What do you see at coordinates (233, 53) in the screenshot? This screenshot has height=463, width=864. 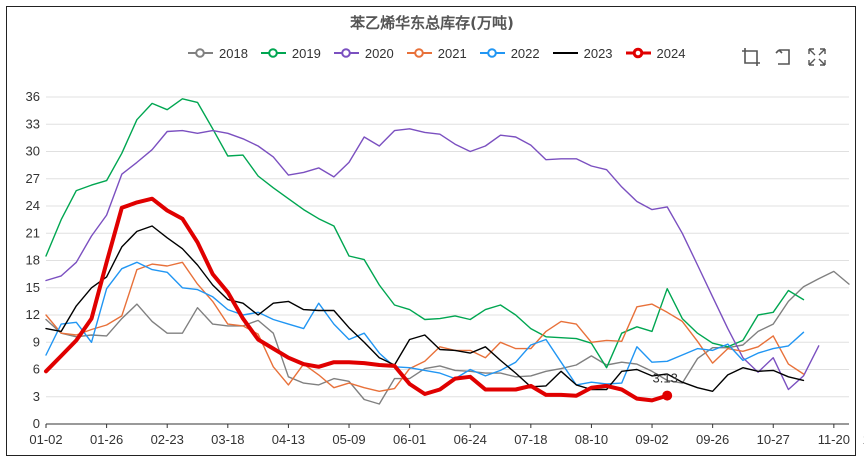 I see `legend-label: 2018` at bounding box center [233, 53].